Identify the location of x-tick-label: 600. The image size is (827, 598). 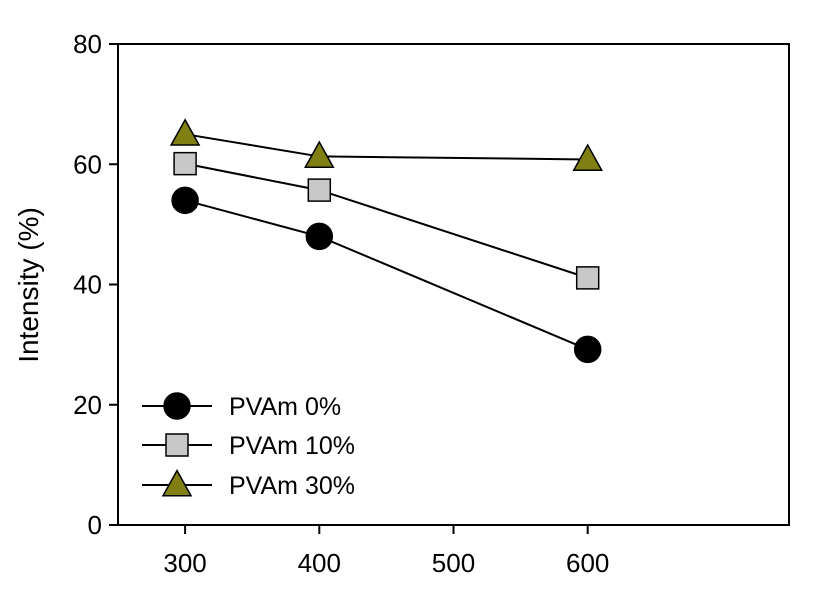
(587, 563).